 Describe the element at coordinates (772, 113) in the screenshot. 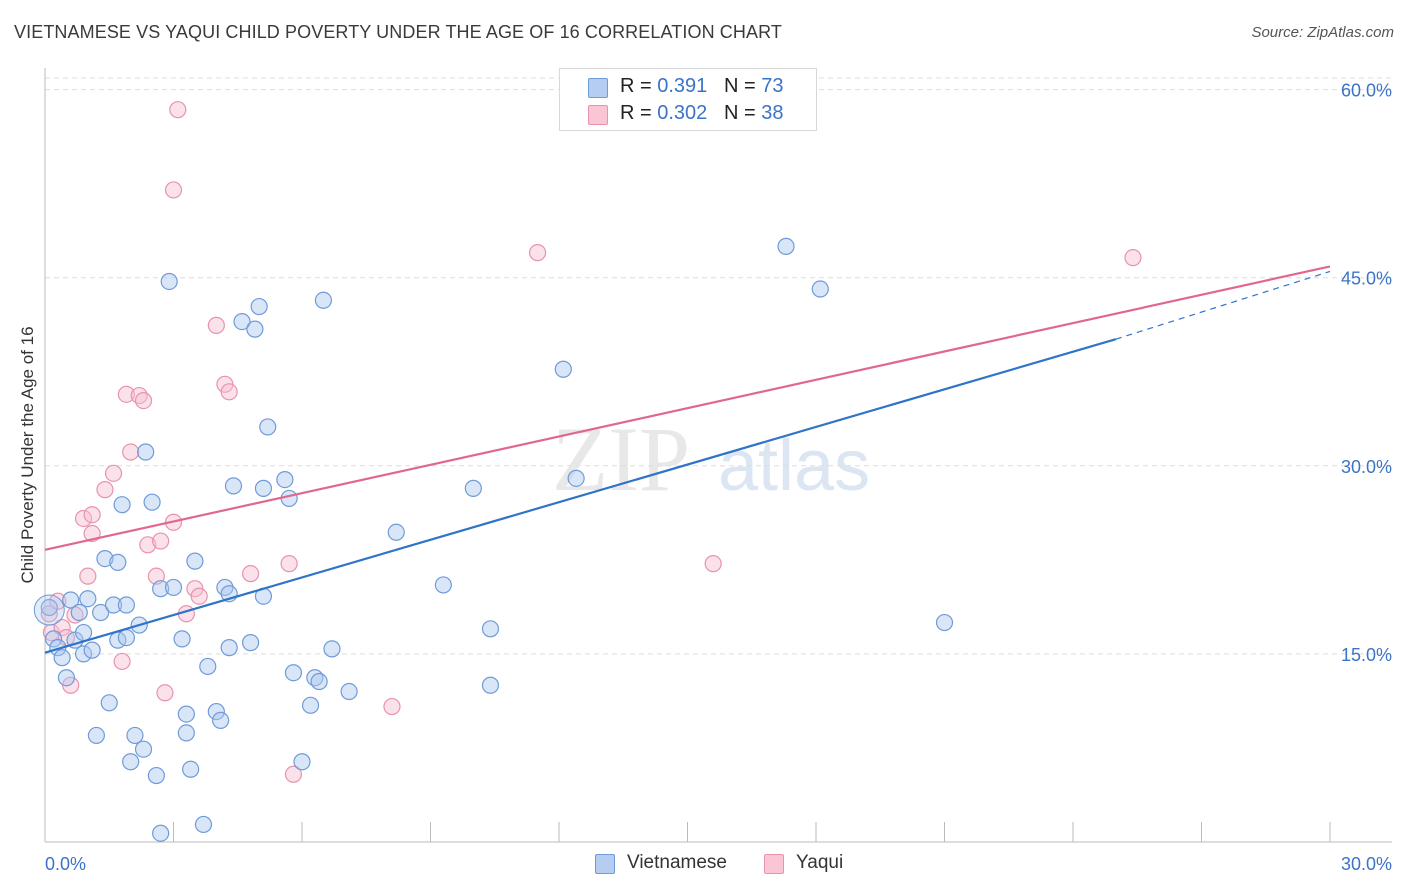

I see `legend-n-value: 38` at that location.